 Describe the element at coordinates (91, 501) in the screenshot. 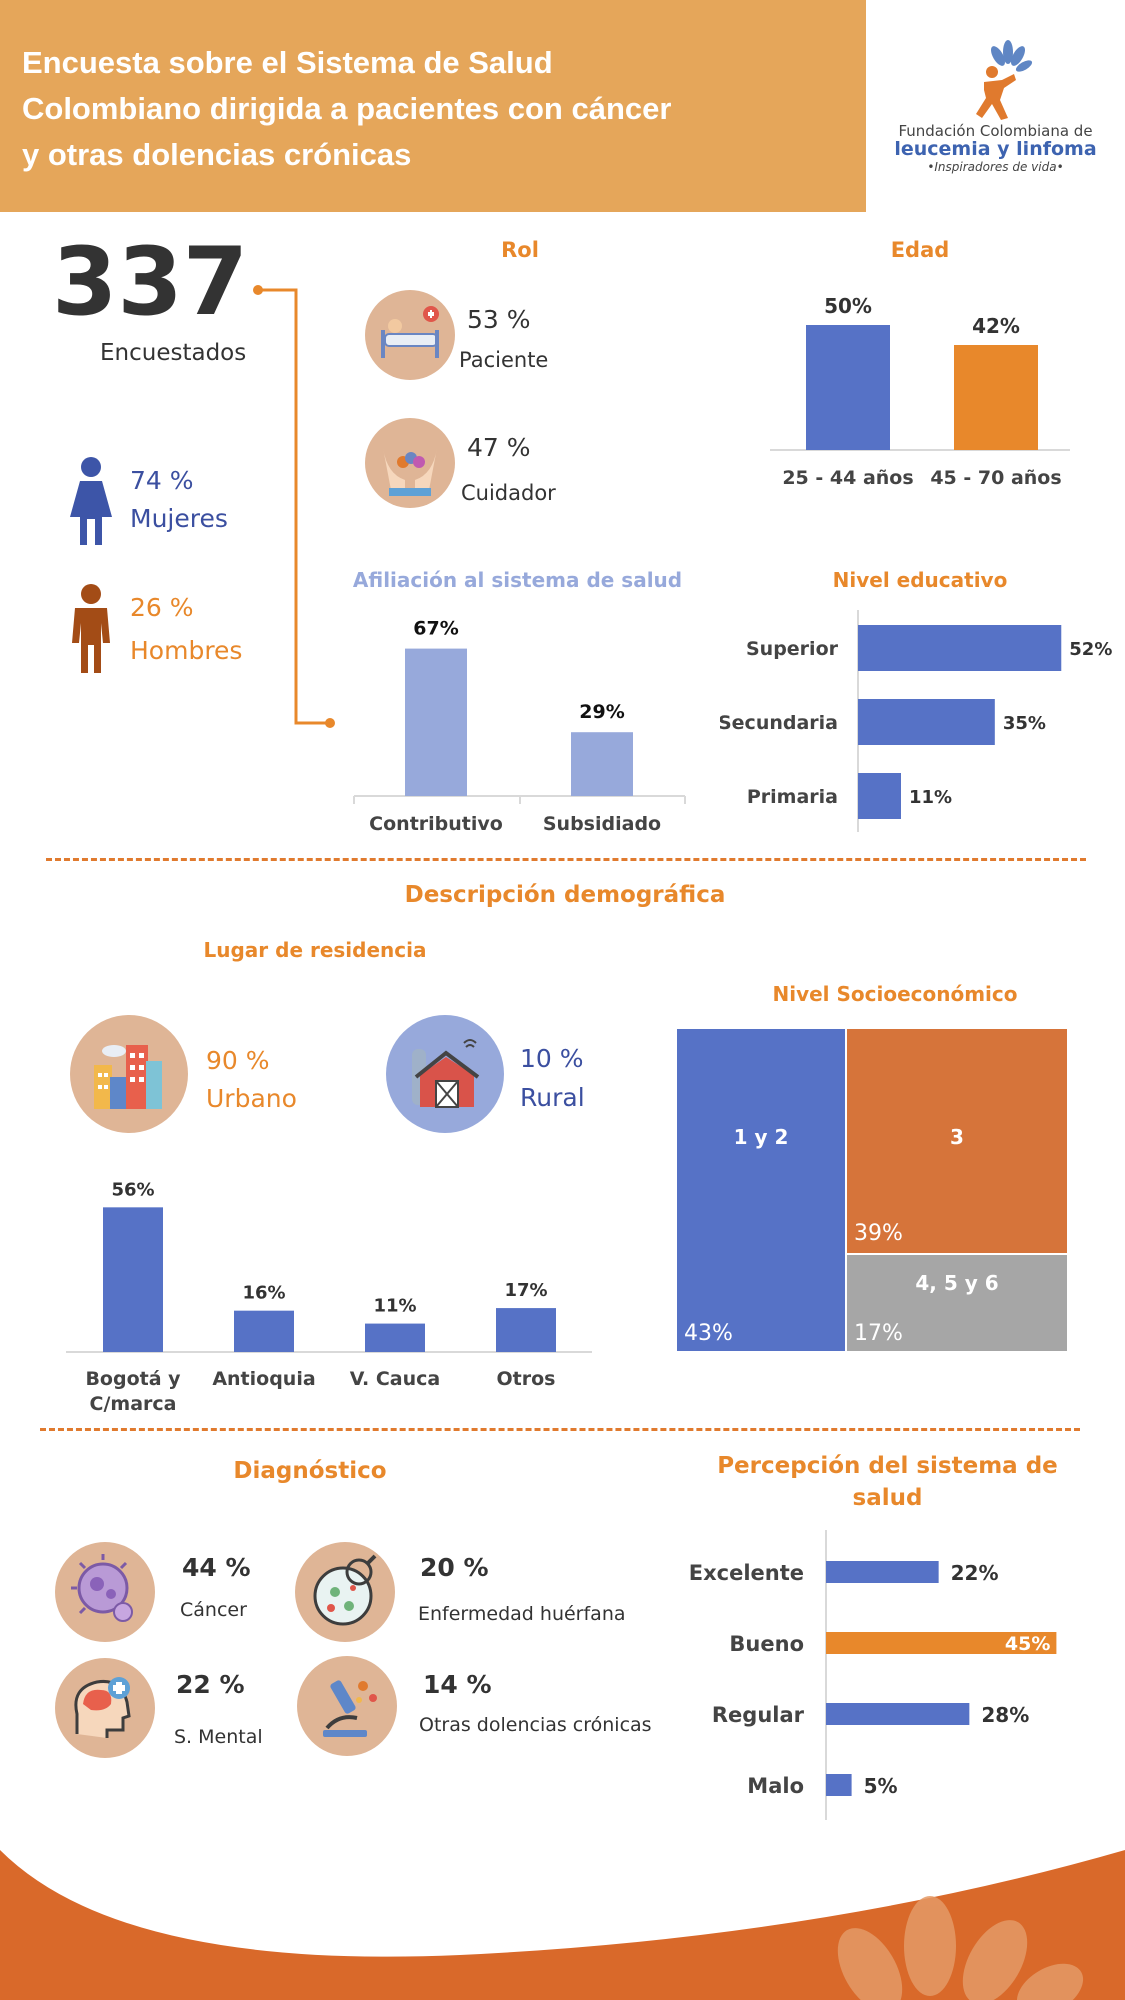

I see `woman-icon` at that location.